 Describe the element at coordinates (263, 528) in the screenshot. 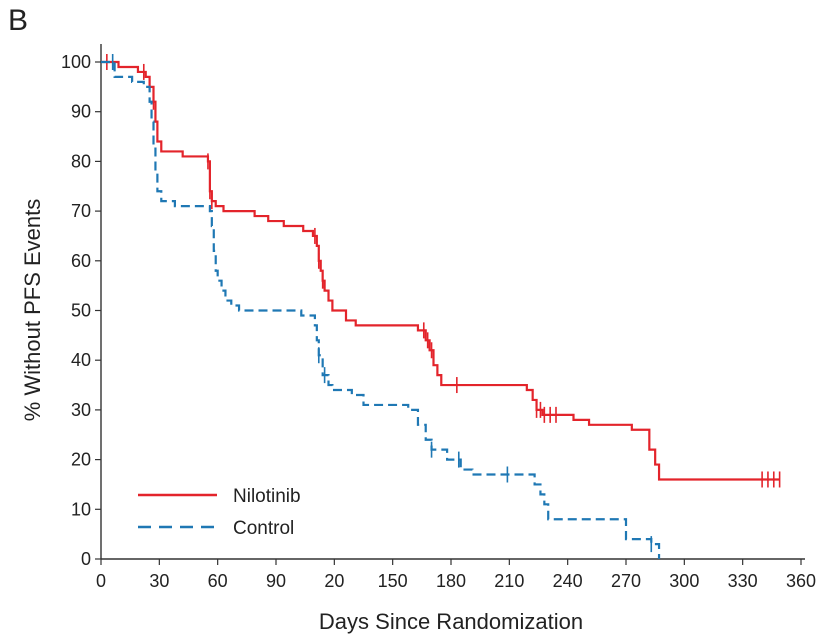

I see `legend-label-control: Control` at that location.